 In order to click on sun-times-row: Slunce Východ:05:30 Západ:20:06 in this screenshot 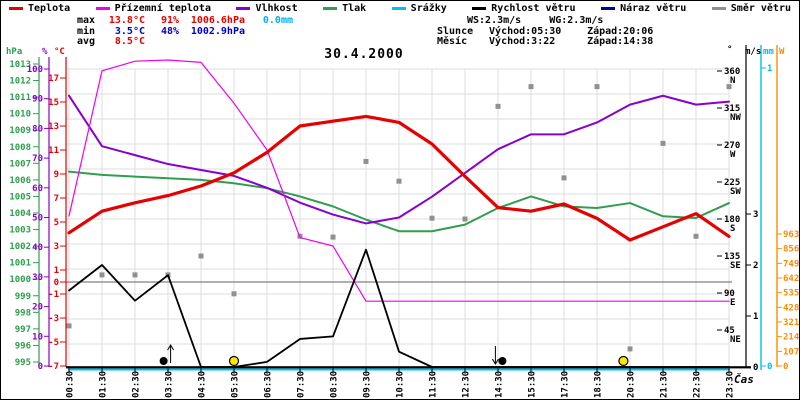, I will do `click(545, 31)`.